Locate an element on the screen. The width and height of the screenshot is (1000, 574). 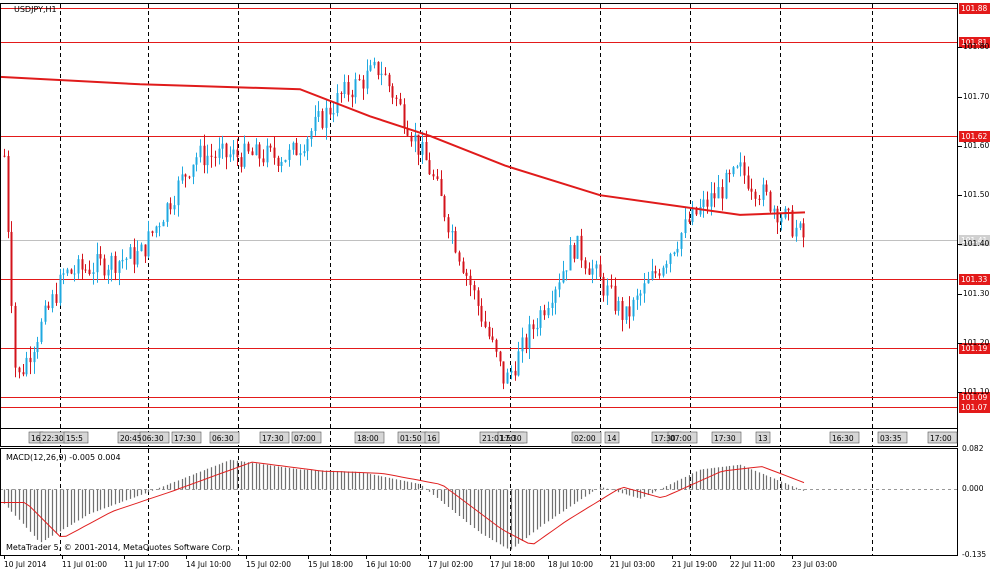
time-tick-label: 17 Jul 02:00 is located at coordinates (450, 564).